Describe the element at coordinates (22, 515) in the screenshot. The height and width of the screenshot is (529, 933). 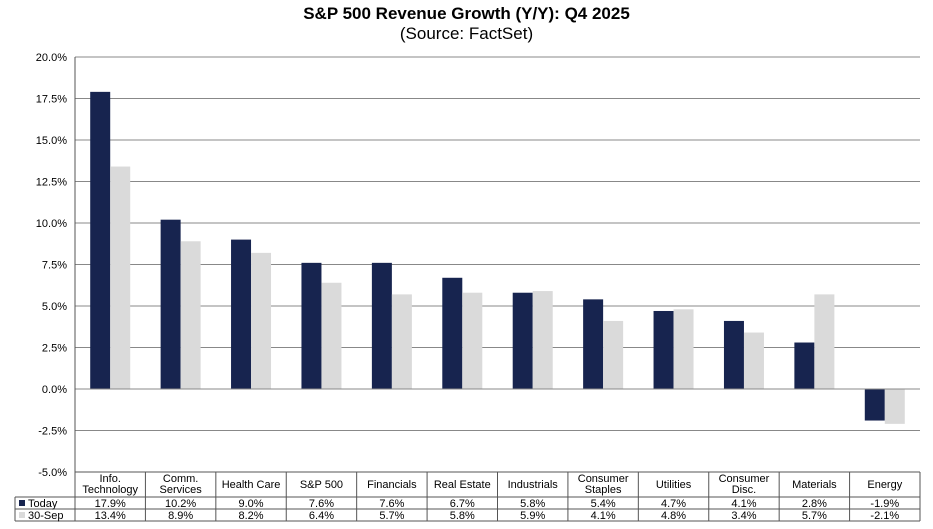
I see `legend-key-30-sep` at that location.